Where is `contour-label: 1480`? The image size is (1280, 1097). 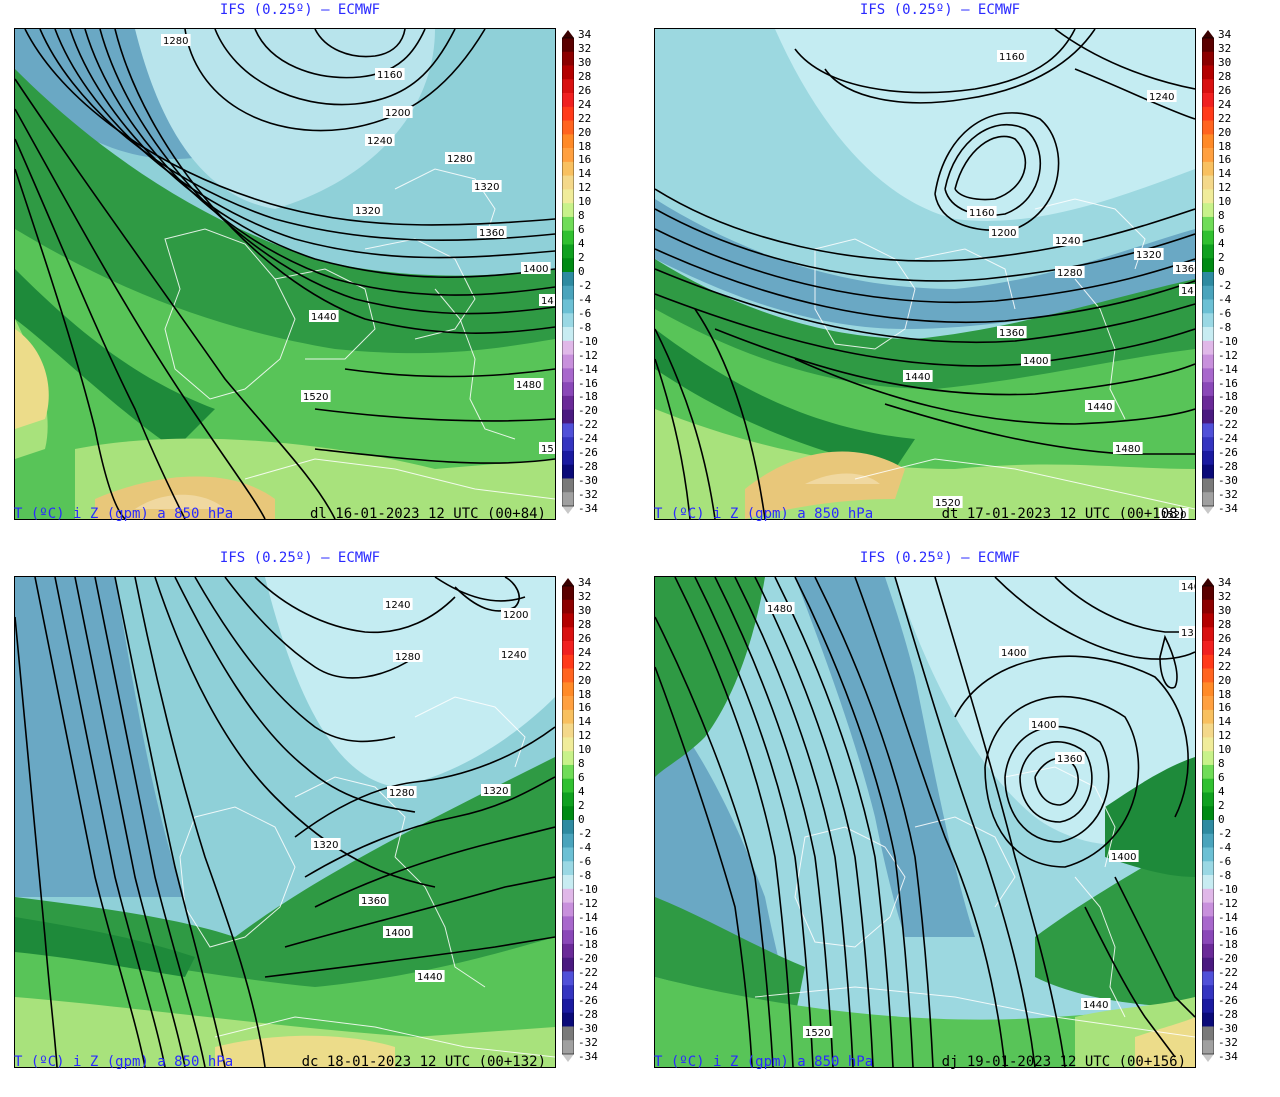 contour-label: 1480 is located at coordinates (780, 608).